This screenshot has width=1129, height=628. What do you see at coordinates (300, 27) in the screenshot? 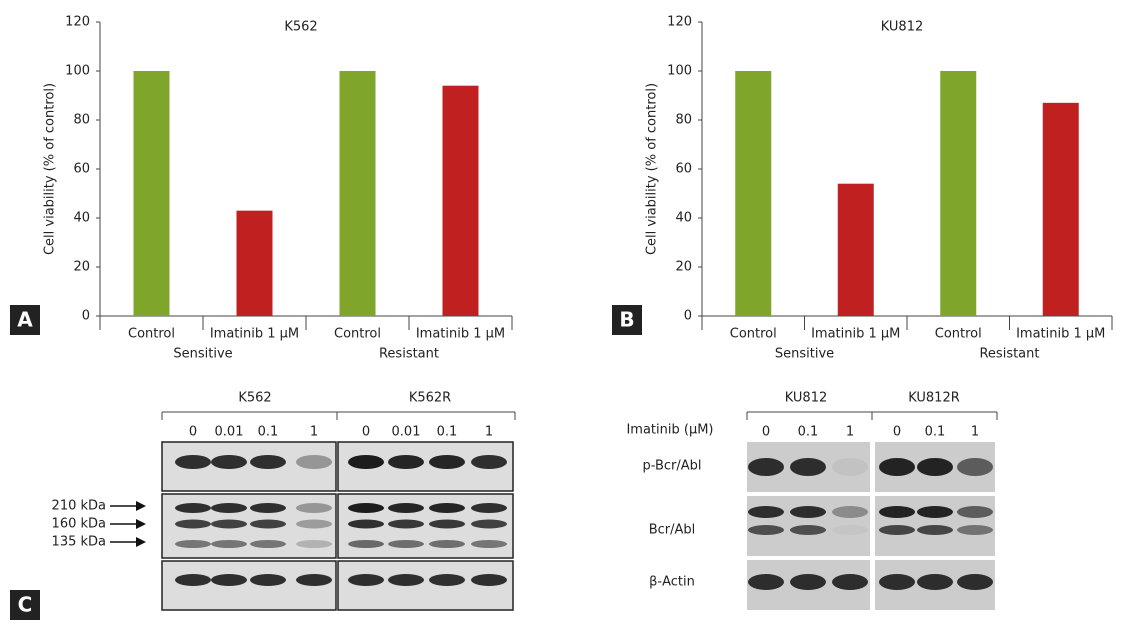
I see `chart-title: K562` at bounding box center [300, 27].